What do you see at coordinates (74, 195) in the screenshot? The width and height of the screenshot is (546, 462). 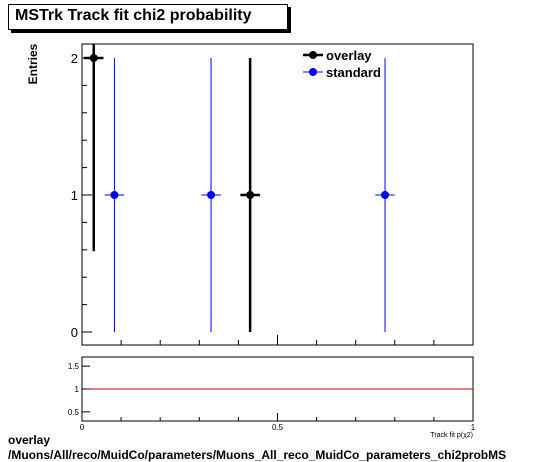 I see `y-tick-label: 1` at bounding box center [74, 195].